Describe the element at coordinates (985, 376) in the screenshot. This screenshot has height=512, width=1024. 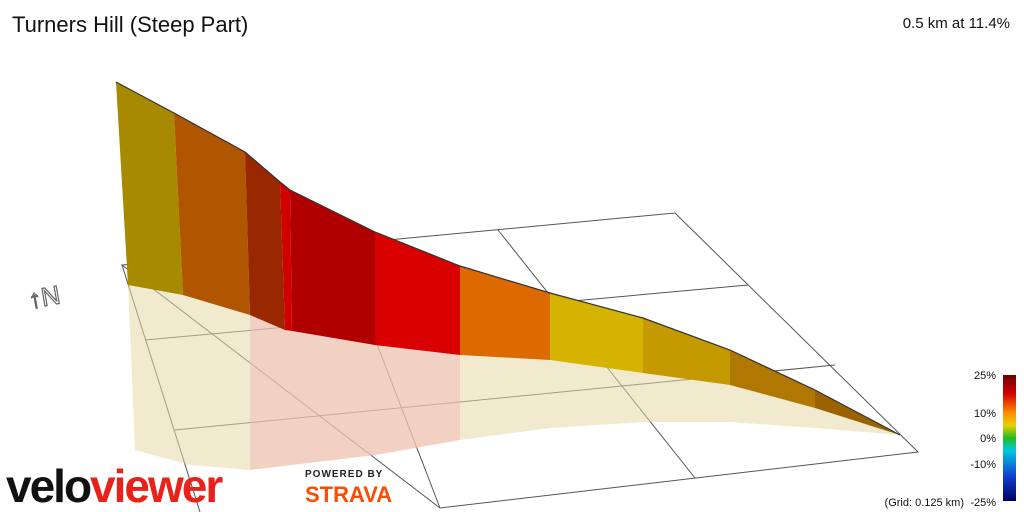
I see `legend-label: 25%` at that location.